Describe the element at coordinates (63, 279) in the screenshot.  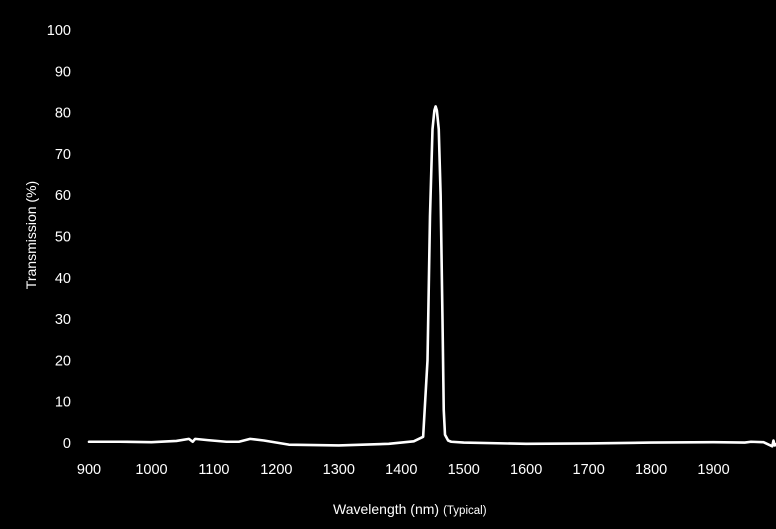
I see `y-tick-label: 40` at that location.